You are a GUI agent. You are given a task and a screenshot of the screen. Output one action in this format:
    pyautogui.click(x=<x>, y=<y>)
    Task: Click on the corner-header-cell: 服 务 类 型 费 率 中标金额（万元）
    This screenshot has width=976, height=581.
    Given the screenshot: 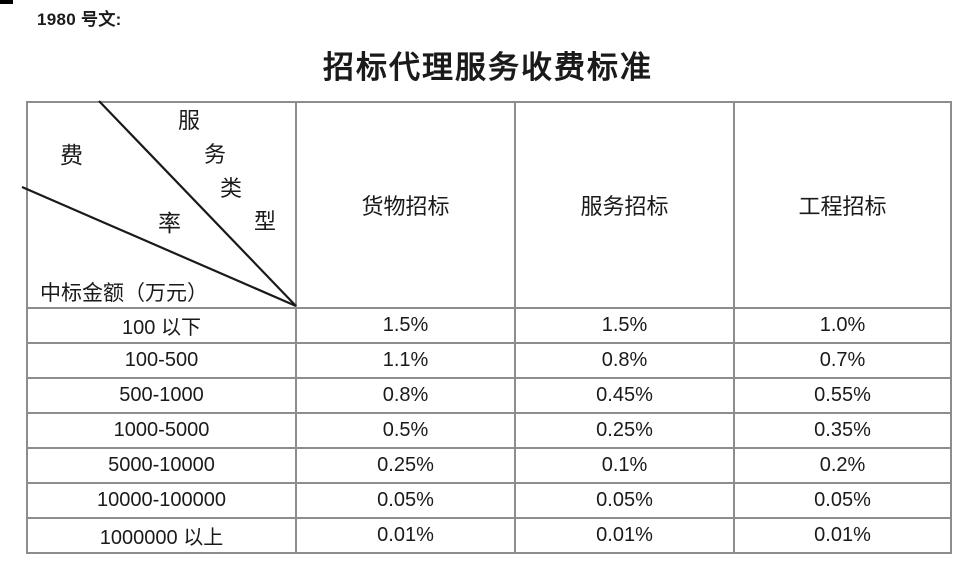 What is the action you would take?
    pyautogui.click(x=159, y=204)
    